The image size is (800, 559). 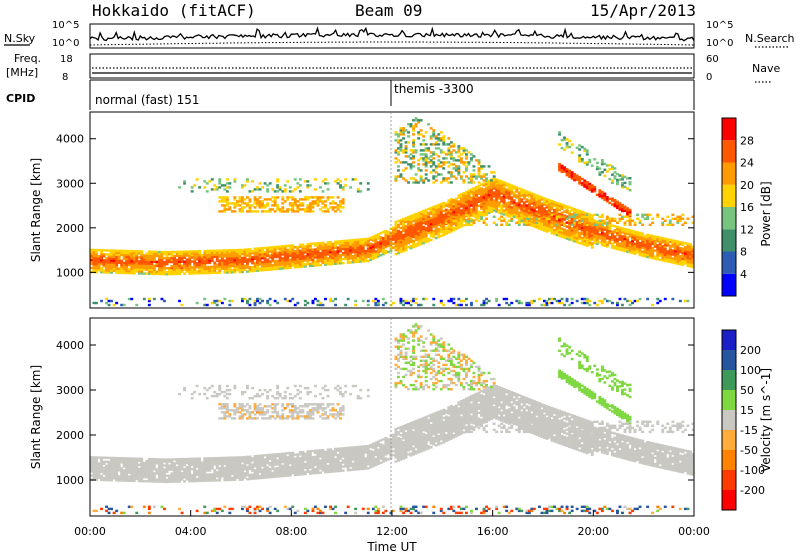 I want to click on freq-label-1: Freq., so click(x=27, y=58).